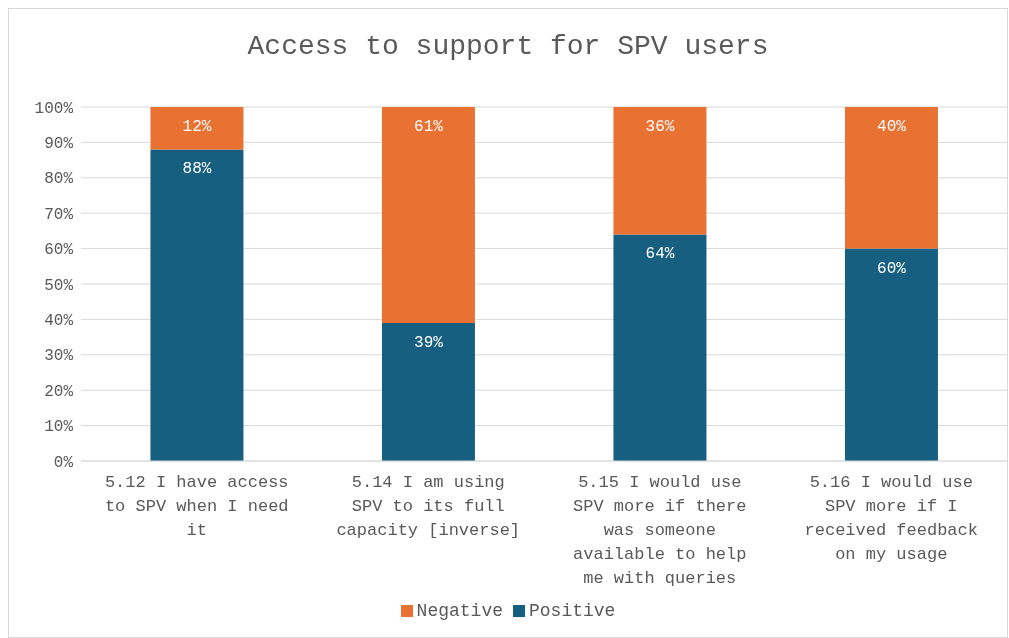 The image size is (1009, 638). Describe the element at coordinates (59, 285) in the screenshot. I see `y-tick-label: 50%` at that location.